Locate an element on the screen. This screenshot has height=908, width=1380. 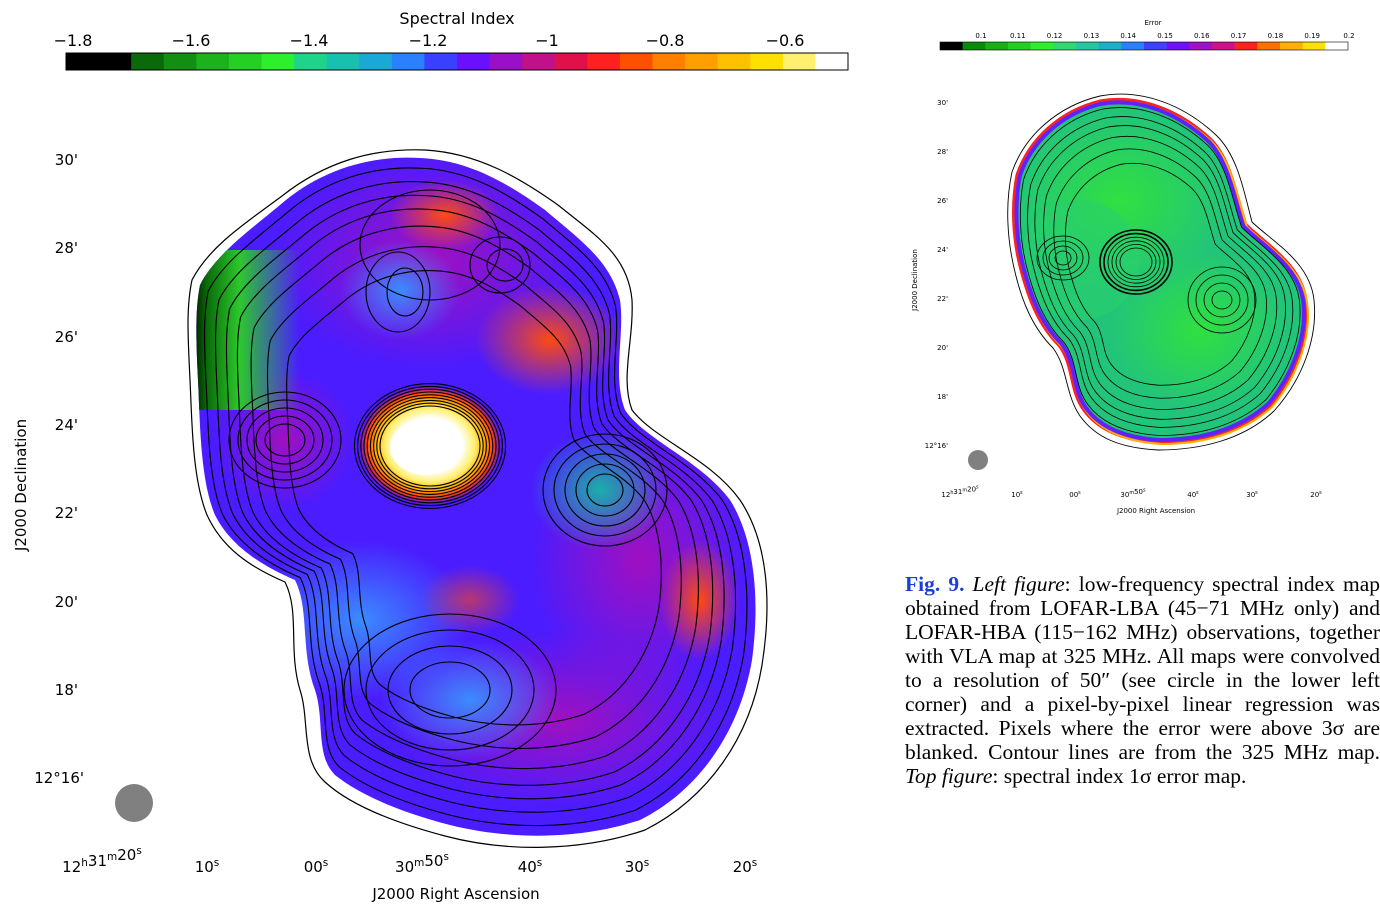
body-contour is located at coordinates (474, 498).